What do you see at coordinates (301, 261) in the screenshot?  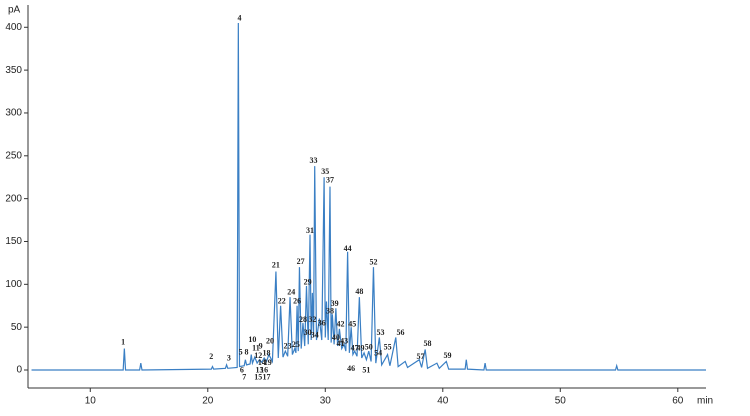 I see `peak-label: 27` at bounding box center [301, 261].